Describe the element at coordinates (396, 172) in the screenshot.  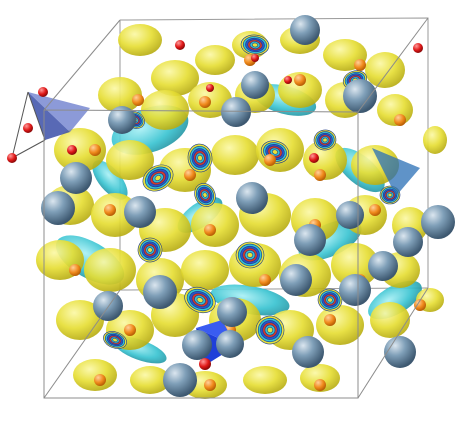
I see `polyhedron-right` at that location.